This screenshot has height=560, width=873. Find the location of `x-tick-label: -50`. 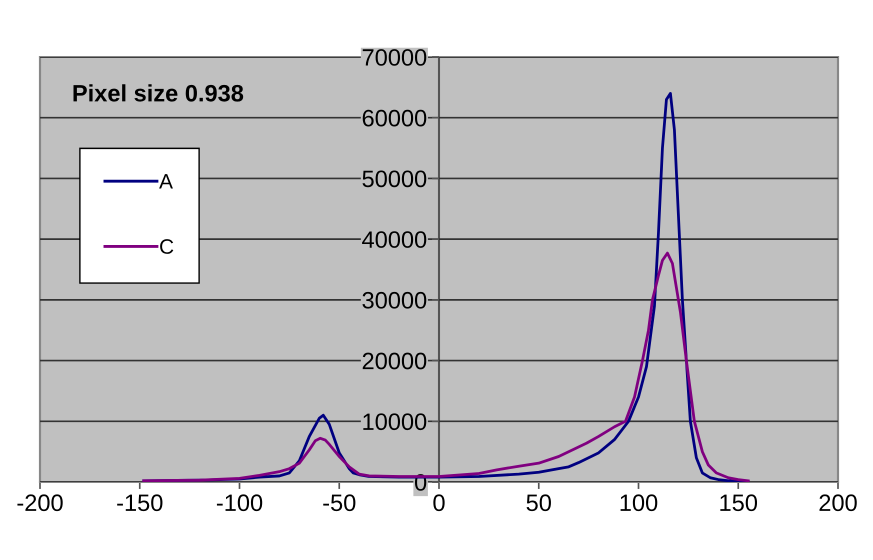

x-tick-label: -50 is located at coordinates (339, 503).